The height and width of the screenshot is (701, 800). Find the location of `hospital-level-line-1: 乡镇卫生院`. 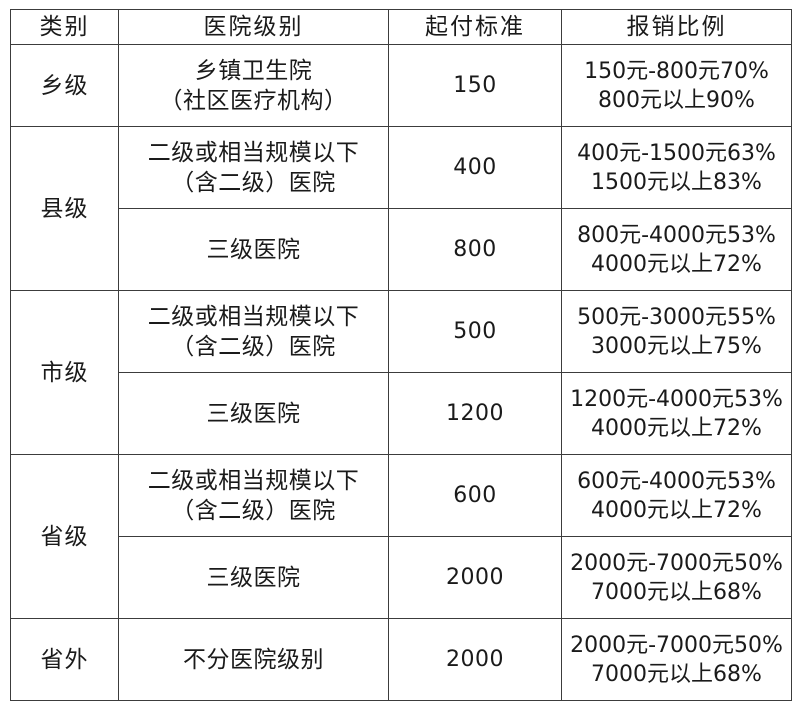

hospital-level-line-1: 乡镇卫生院 is located at coordinates (253, 70).